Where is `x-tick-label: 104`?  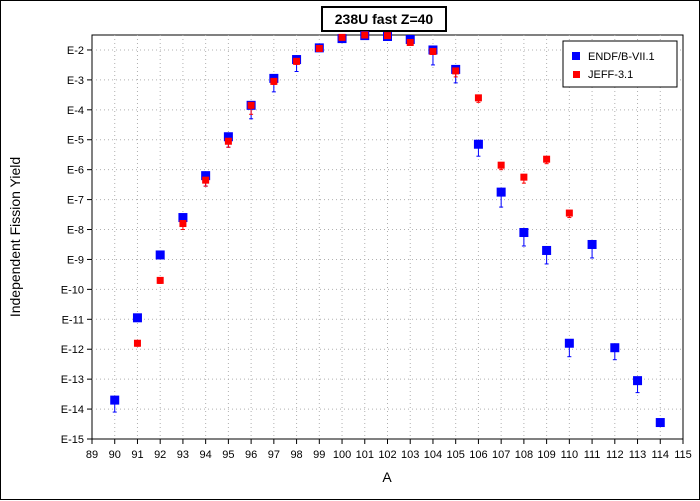
x-tick-label: 104 is located at coordinates (433, 455).